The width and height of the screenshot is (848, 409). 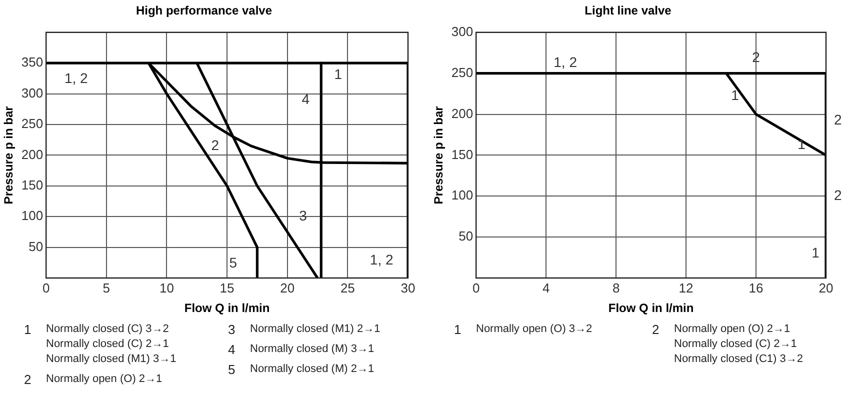 What do you see at coordinates (727, 344) in the screenshot?
I see `text: 2 Normally open (O) 2→1 Normally closed (C) 2→1 Normally closed (C1) 3→2` at bounding box center [727, 344].